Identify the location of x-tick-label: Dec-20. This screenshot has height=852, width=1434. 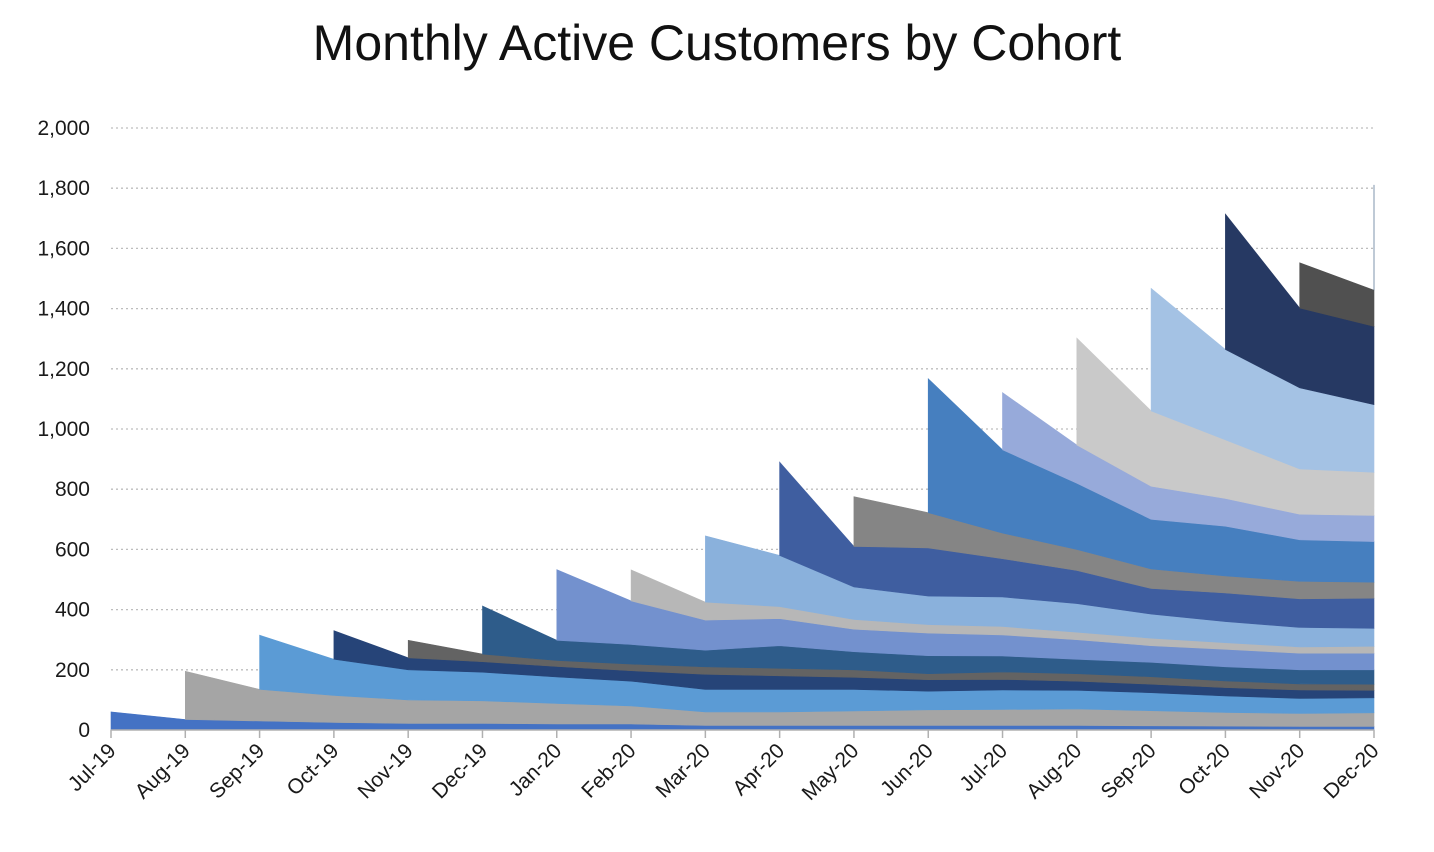
(1351, 771).